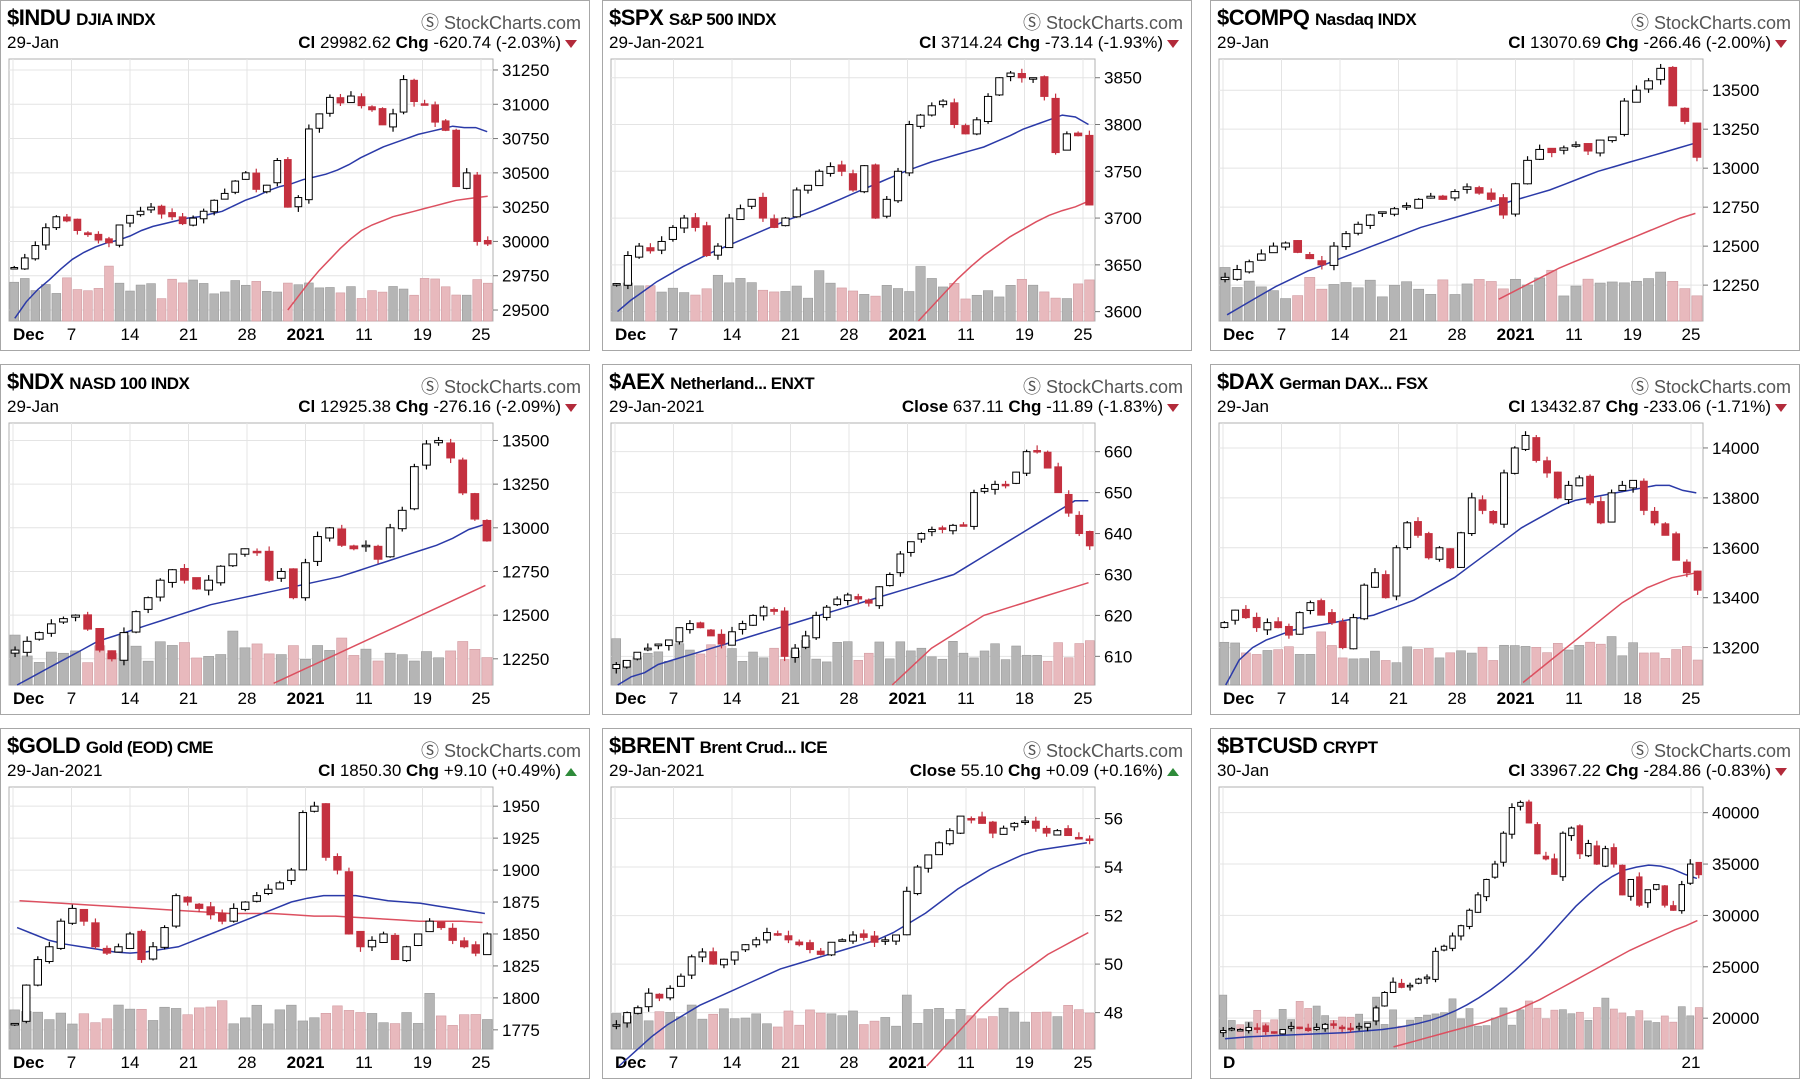 The image size is (1820, 1079). What do you see at coordinates (1104, 406) in the screenshot?
I see `change-value: -11.89 (-1.83%)` at bounding box center [1104, 406].